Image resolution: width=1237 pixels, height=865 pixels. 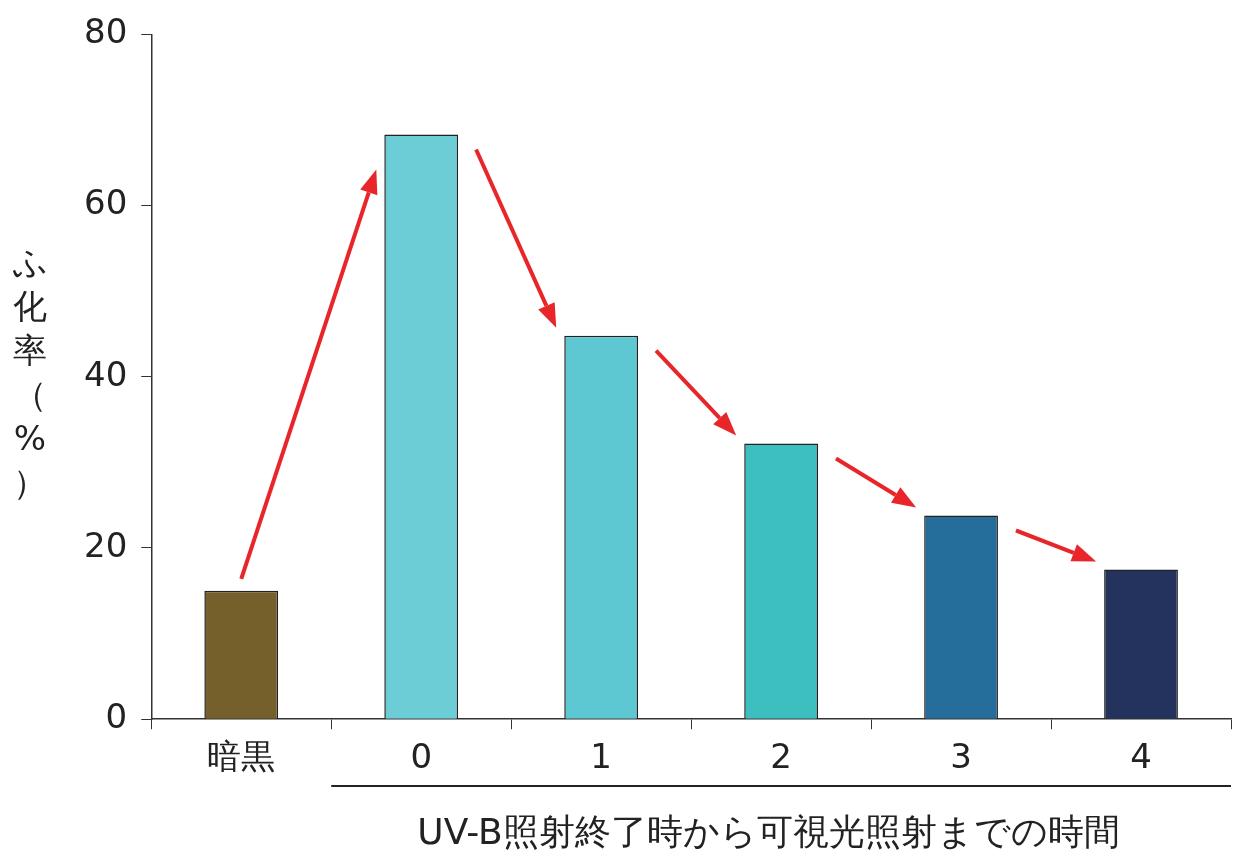 I want to click on x-tick-label: 1, so click(x=601, y=756).